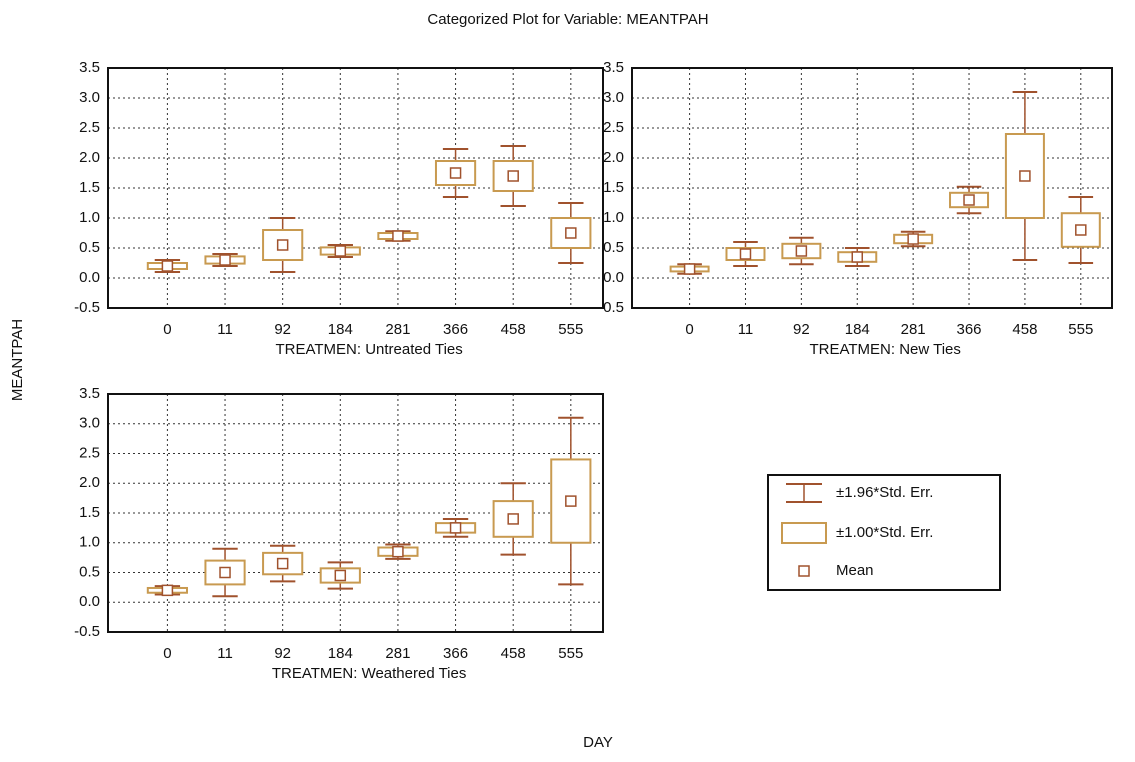 The height and width of the screenshot is (762, 1135). What do you see at coordinates (855, 570) in the screenshot?
I see `legend-label: Mean` at bounding box center [855, 570].